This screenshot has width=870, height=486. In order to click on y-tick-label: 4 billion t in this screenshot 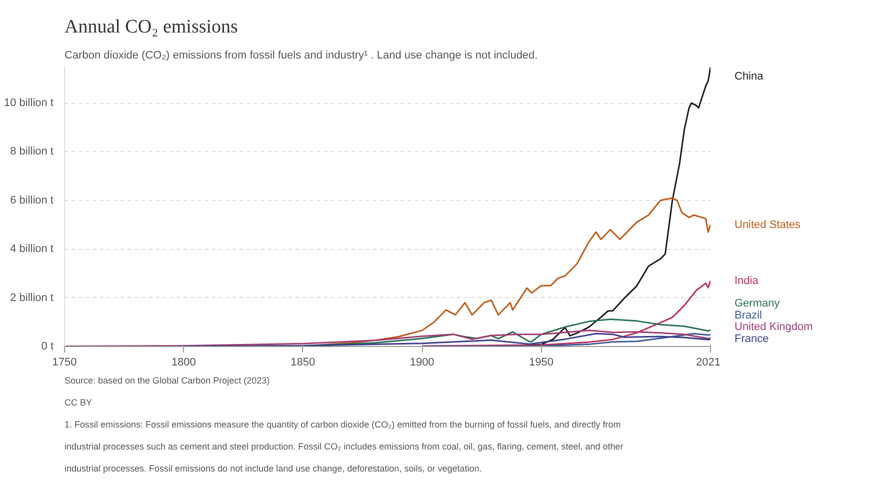, I will do `click(32, 249)`.